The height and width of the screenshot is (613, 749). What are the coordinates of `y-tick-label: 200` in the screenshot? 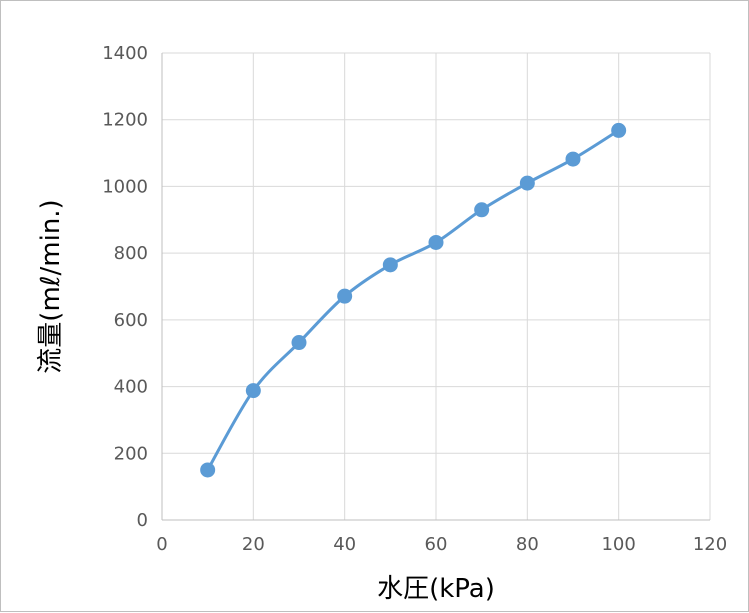 It's located at (131, 453).